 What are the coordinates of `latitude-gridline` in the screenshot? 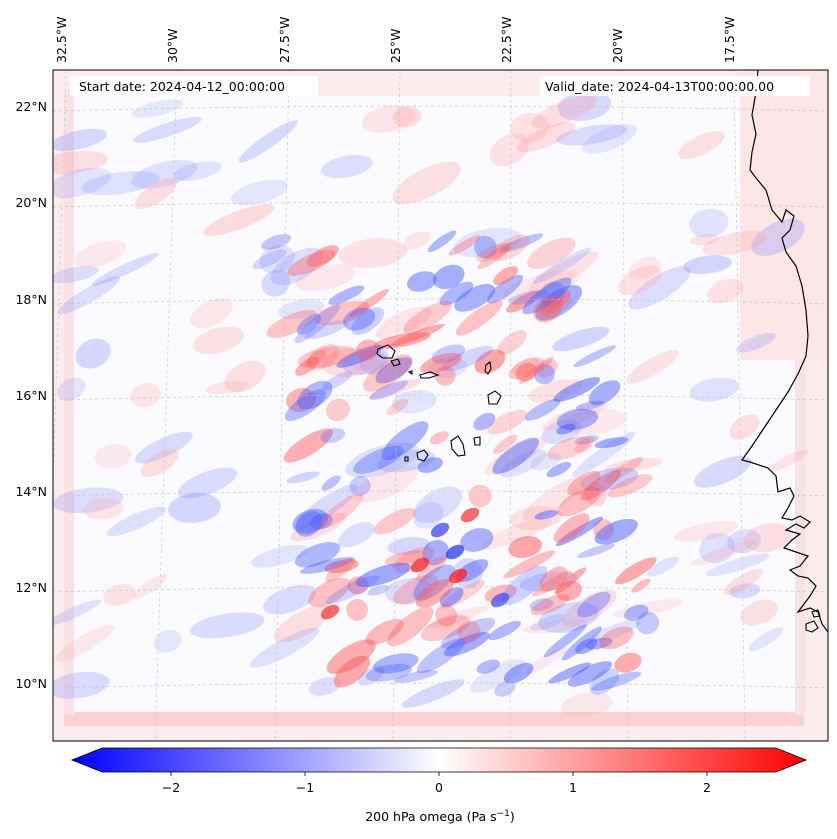 It's located at (440, 397).